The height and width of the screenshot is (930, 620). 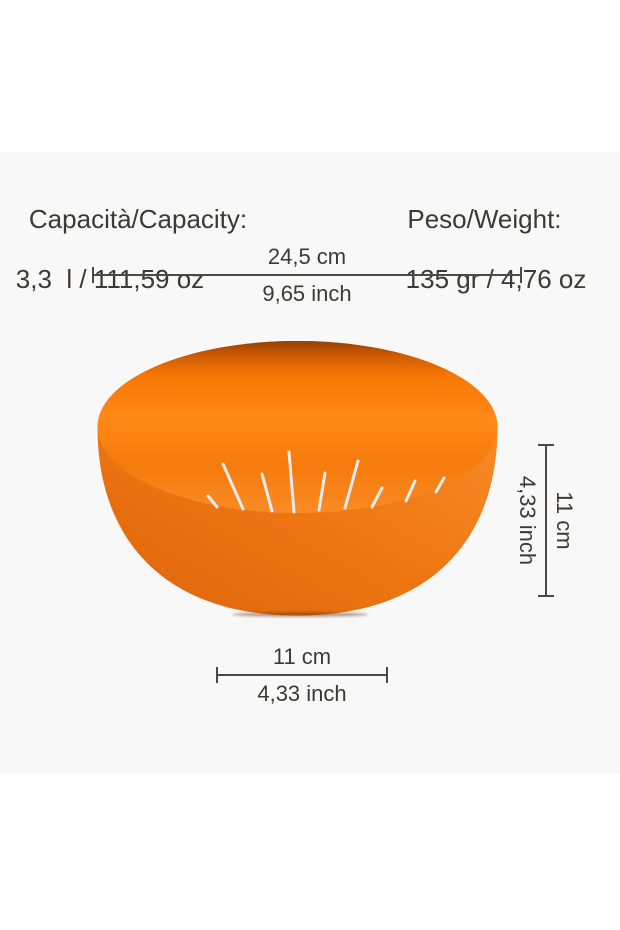 I want to click on capacity-label: Capacità/Capacity:, so click(x=138, y=219).